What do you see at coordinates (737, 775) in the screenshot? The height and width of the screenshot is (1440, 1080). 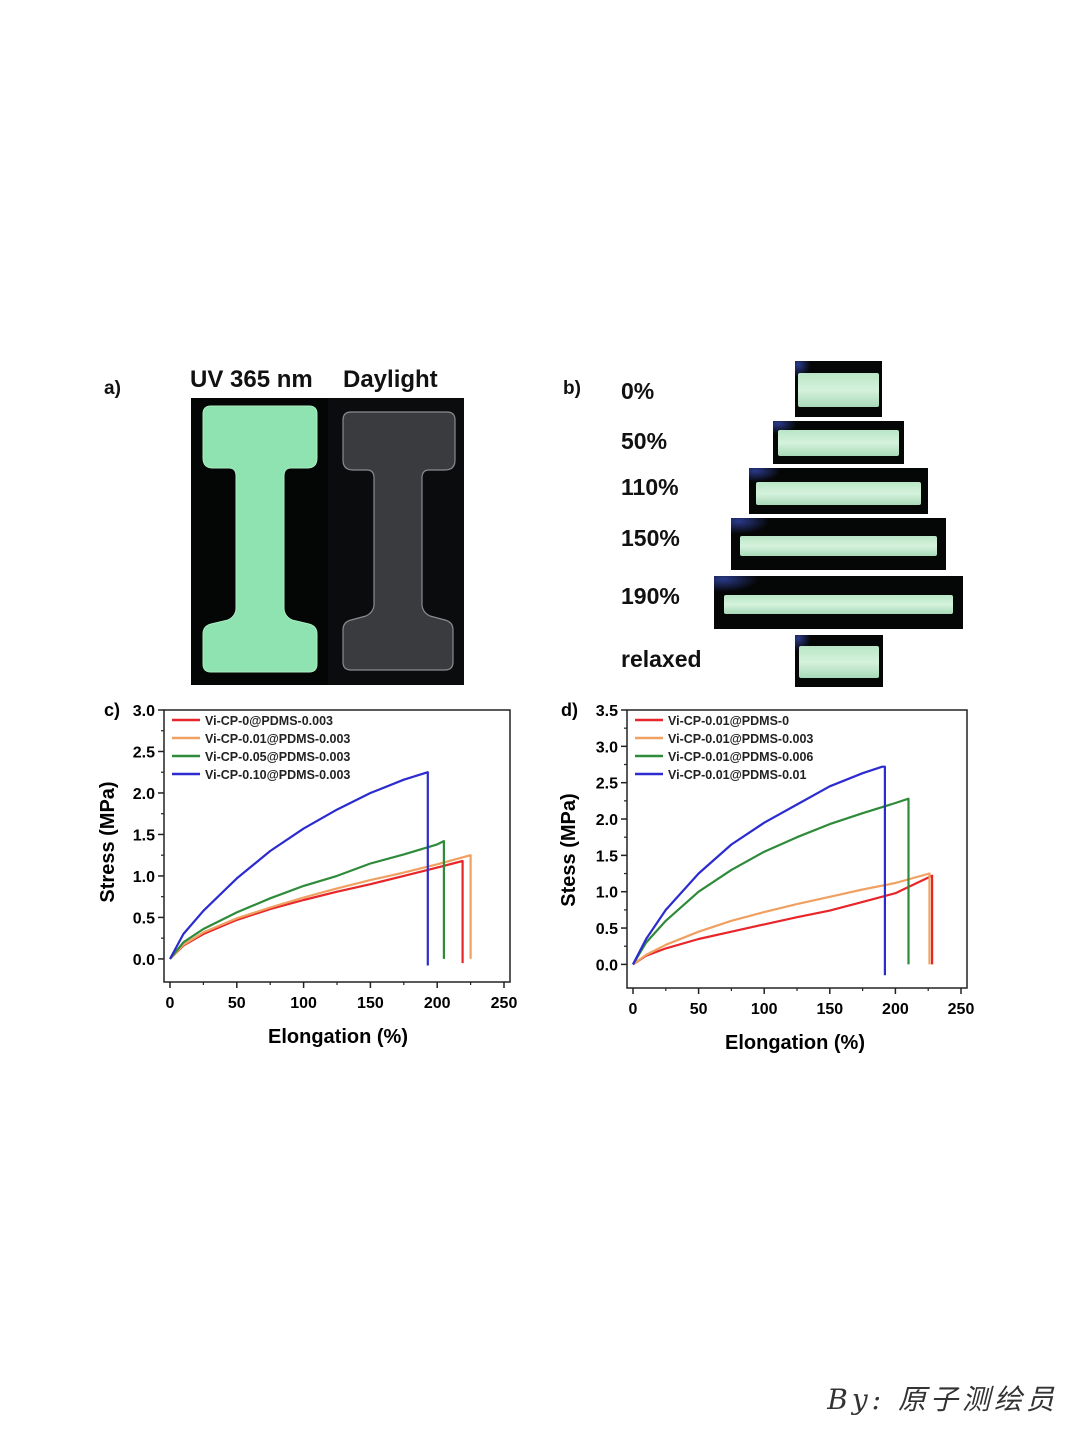 I see `chart-d-legend-entry: Vi-CP-0.01@PDMS-0.01` at bounding box center [737, 775].